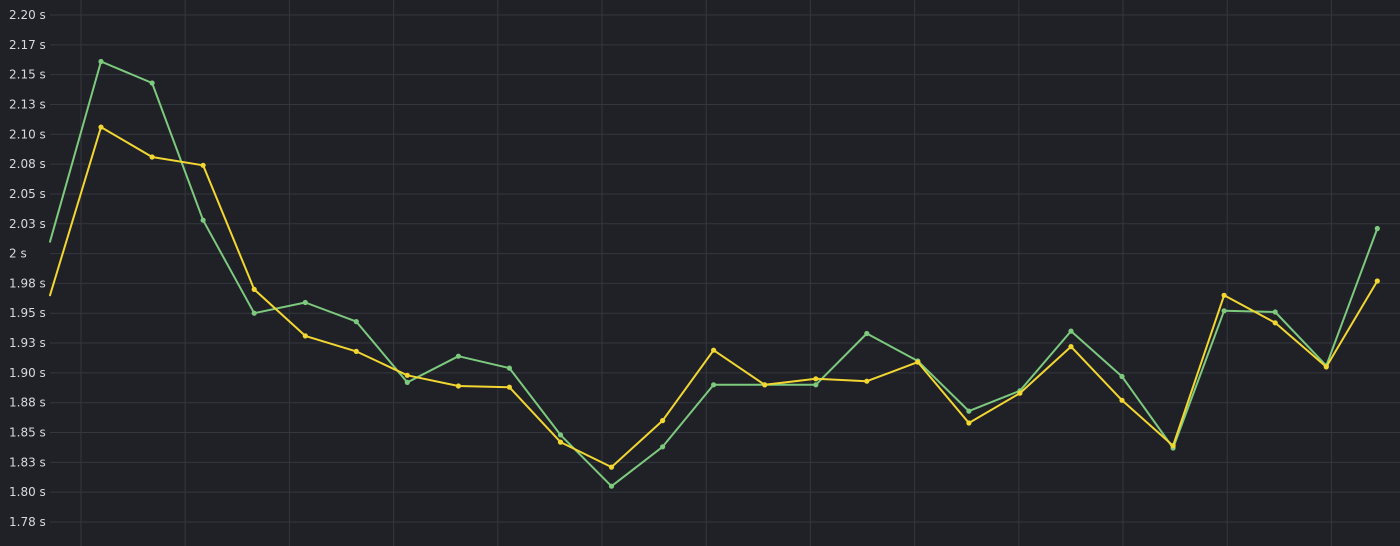  What do you see at coordinates (27, 15) in the screenshot?
I see `y-tick-label: 2.20 s` at bounding box center [27, 15].